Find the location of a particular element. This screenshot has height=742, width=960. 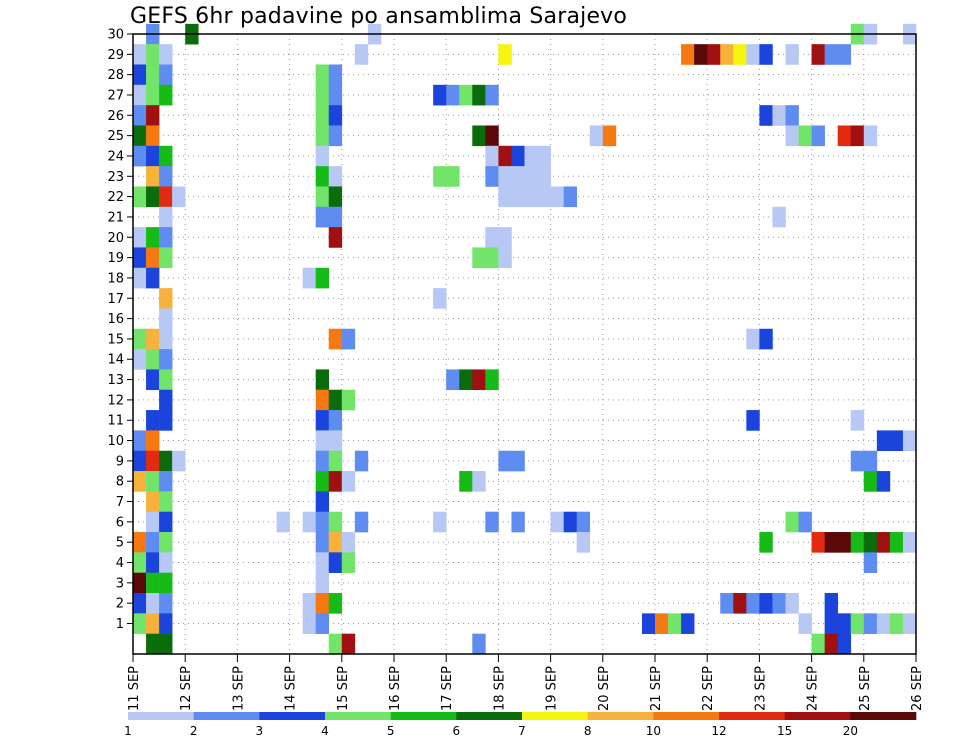

y-tick-label: 26 is located at coordinates (115, 116).